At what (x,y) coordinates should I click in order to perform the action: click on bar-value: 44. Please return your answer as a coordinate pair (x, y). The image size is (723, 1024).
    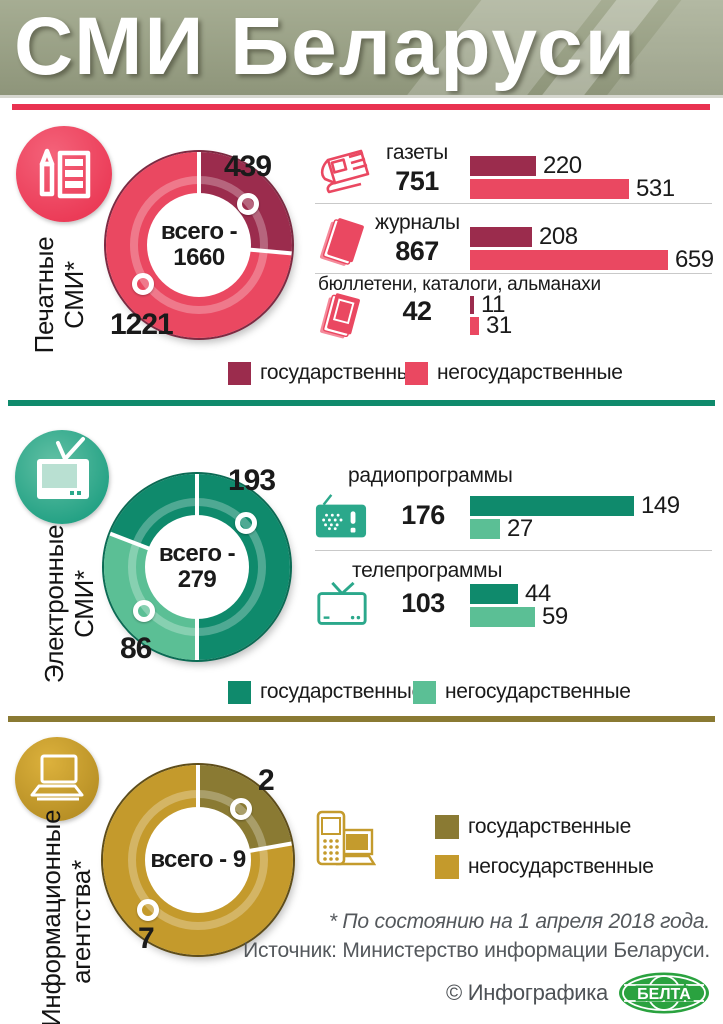
    Looking at the image, I should click on (538, 593).